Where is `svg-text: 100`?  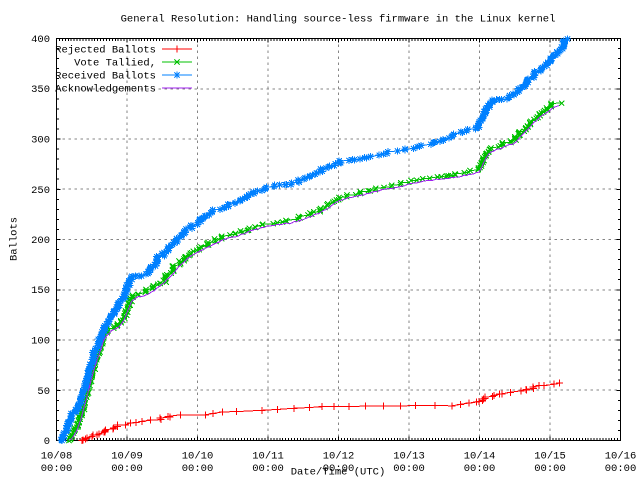
svg-text: 100 is located at coordinates (40, 342).